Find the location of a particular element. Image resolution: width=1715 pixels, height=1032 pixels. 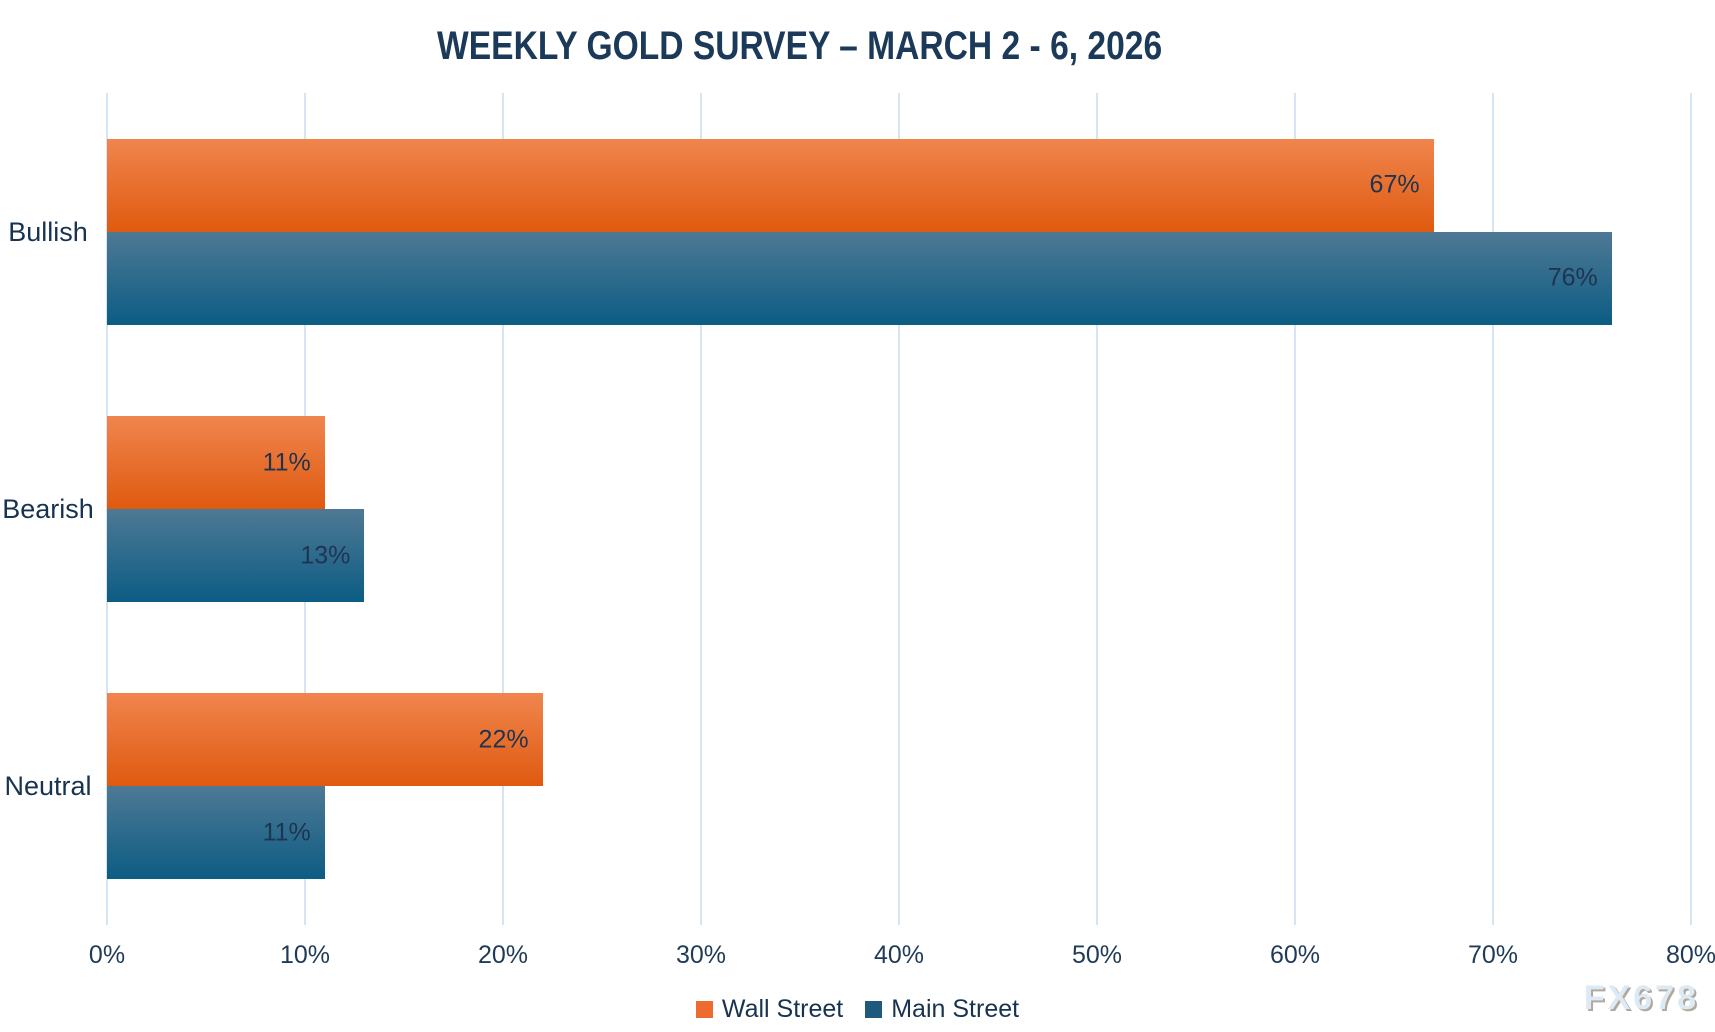

bar-main-street-bearish: 13% is located at coordinates (236, 555).